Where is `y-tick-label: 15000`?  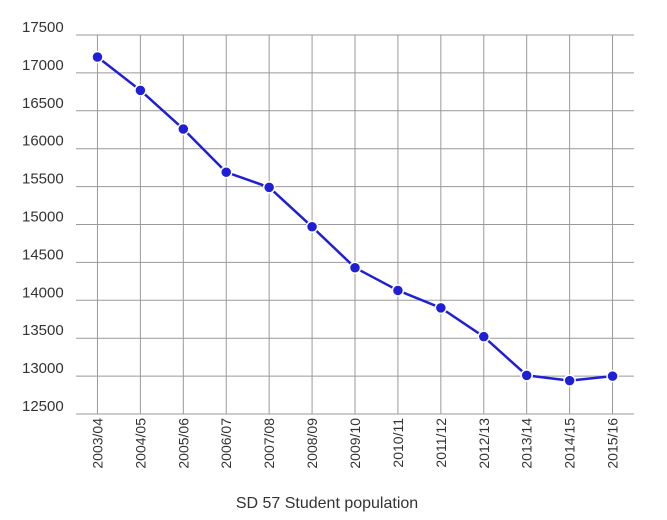 y-tick-label: 15000 is located at coordinates (43, 217).